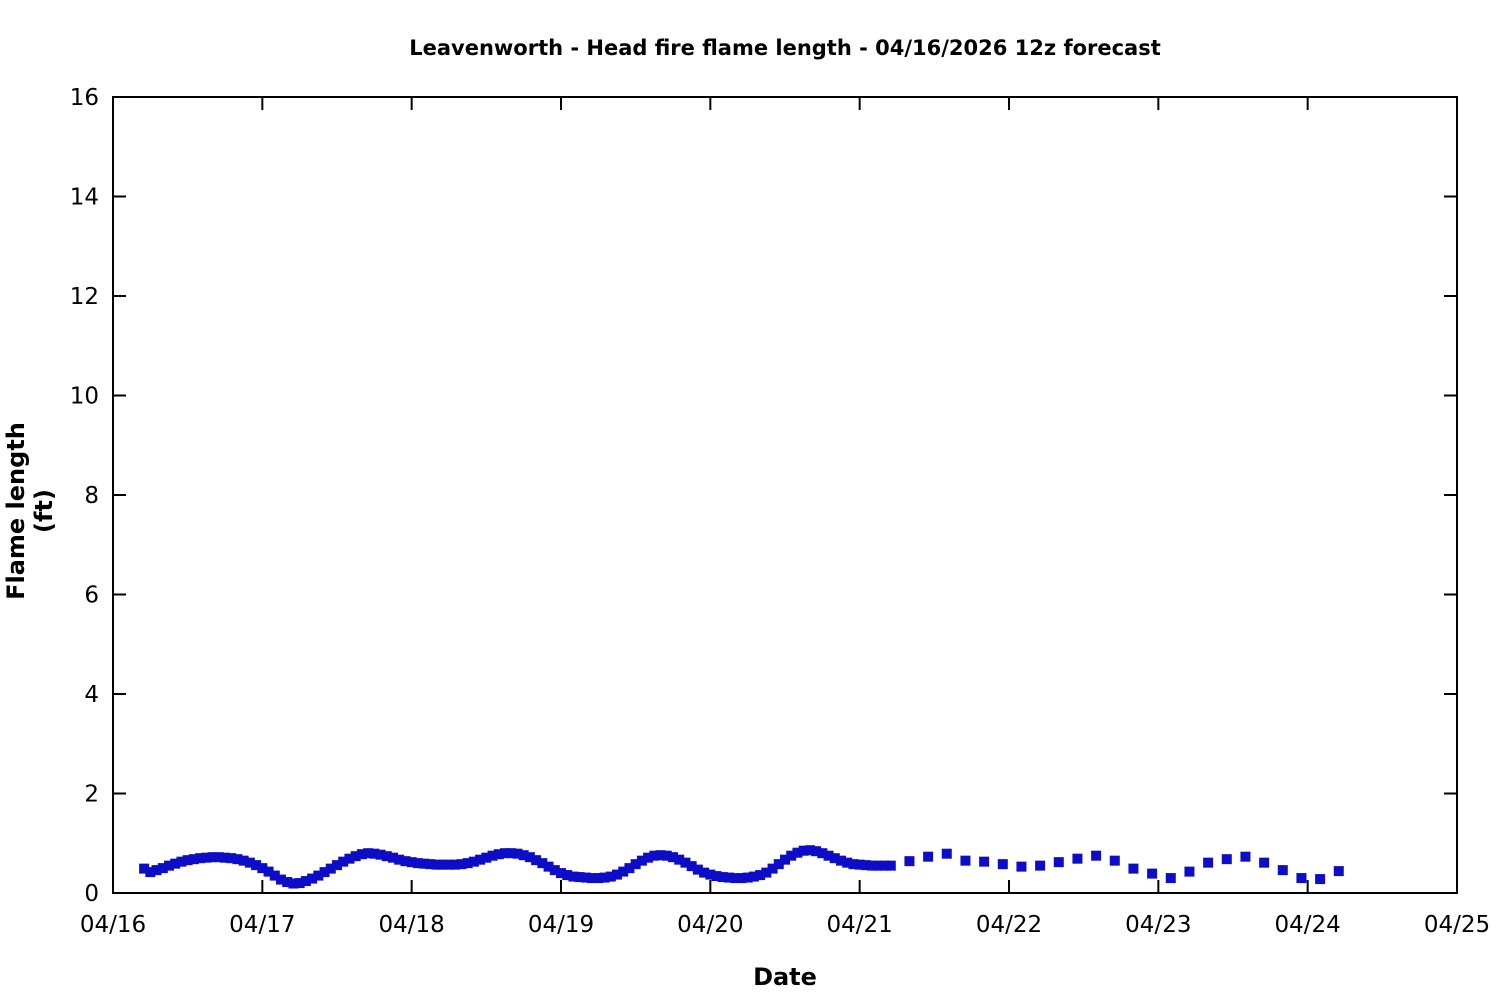 The image size is (1500, 1000). Describe the element at coordinates (91, 596) in the screenshot. I see `y-tick-label: 6` at that location.